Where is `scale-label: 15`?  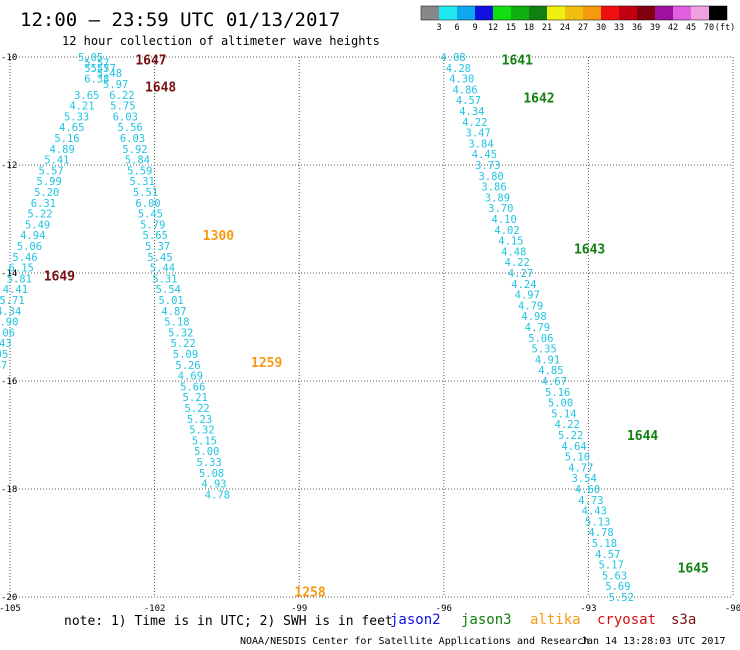 scale-label: 15 is located at coordinates (511, 28).